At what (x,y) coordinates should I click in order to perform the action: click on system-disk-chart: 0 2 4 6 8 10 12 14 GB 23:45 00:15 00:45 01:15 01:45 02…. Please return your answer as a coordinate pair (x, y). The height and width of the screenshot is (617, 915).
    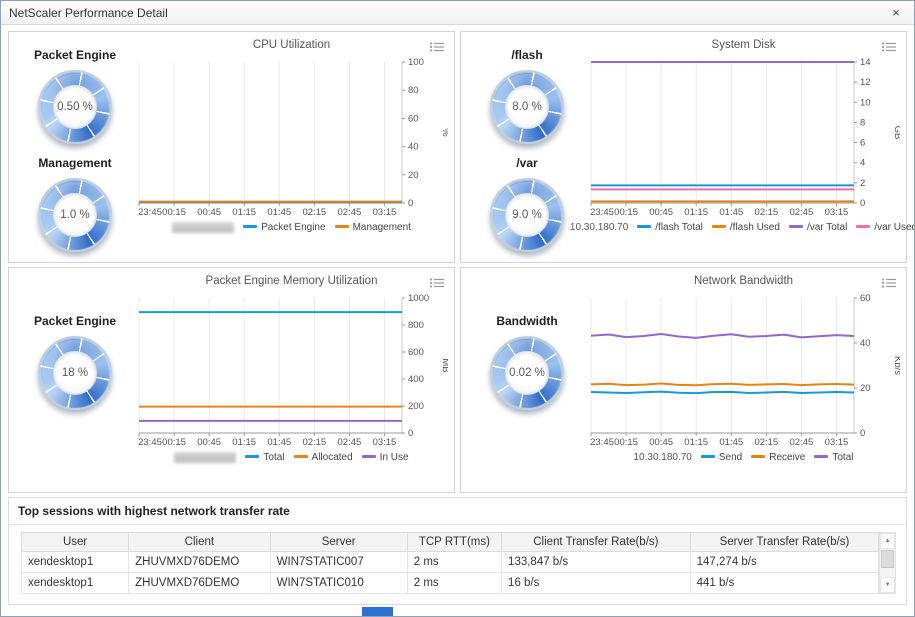
    Looking at the image, I should click on (745, 137).